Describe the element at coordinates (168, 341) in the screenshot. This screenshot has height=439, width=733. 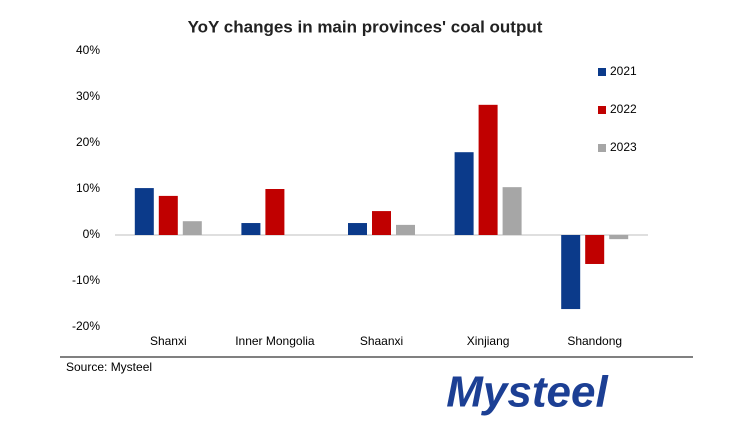
I see `x-tick-label: Shanxi` at that location.